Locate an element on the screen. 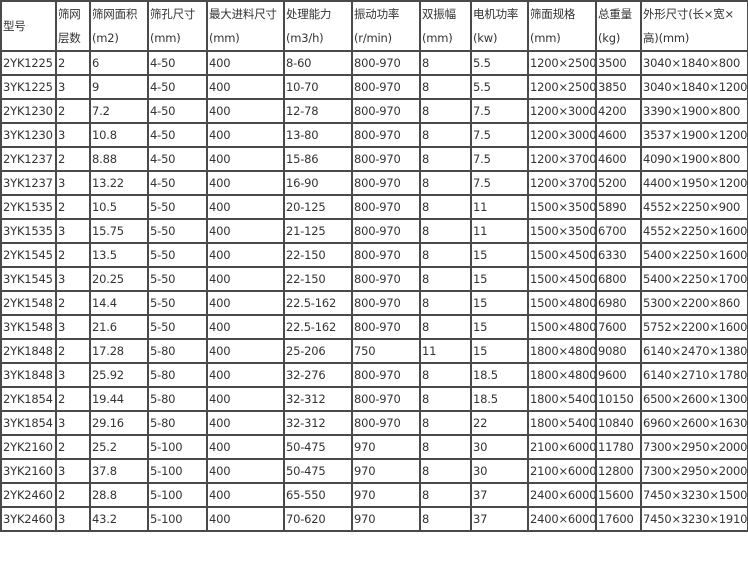 Image resolution: width=748 pixels, height=574 pixels. table-cell: 50-475 is located at coordinates (318, 447).